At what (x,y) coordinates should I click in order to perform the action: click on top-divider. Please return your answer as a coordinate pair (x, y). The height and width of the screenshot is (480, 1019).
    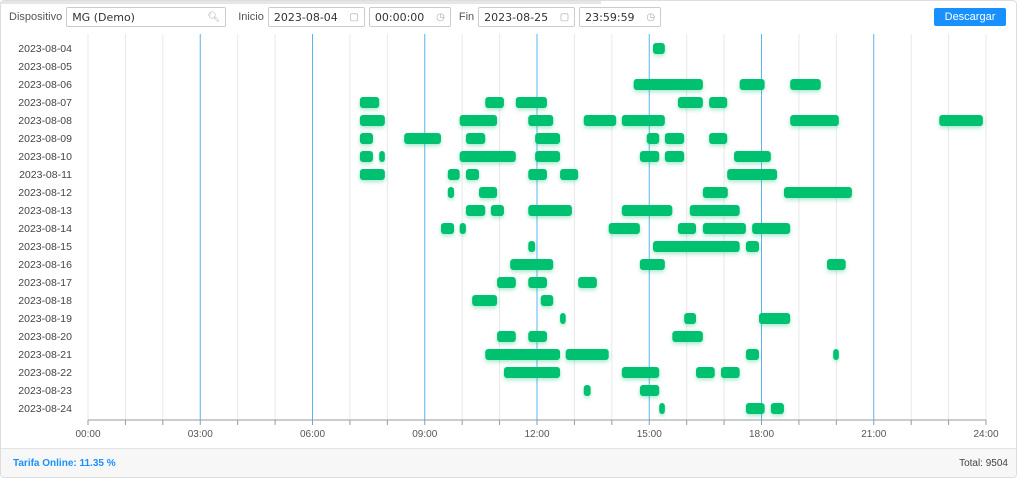
    Looking at the image, I should click on (301, 2).